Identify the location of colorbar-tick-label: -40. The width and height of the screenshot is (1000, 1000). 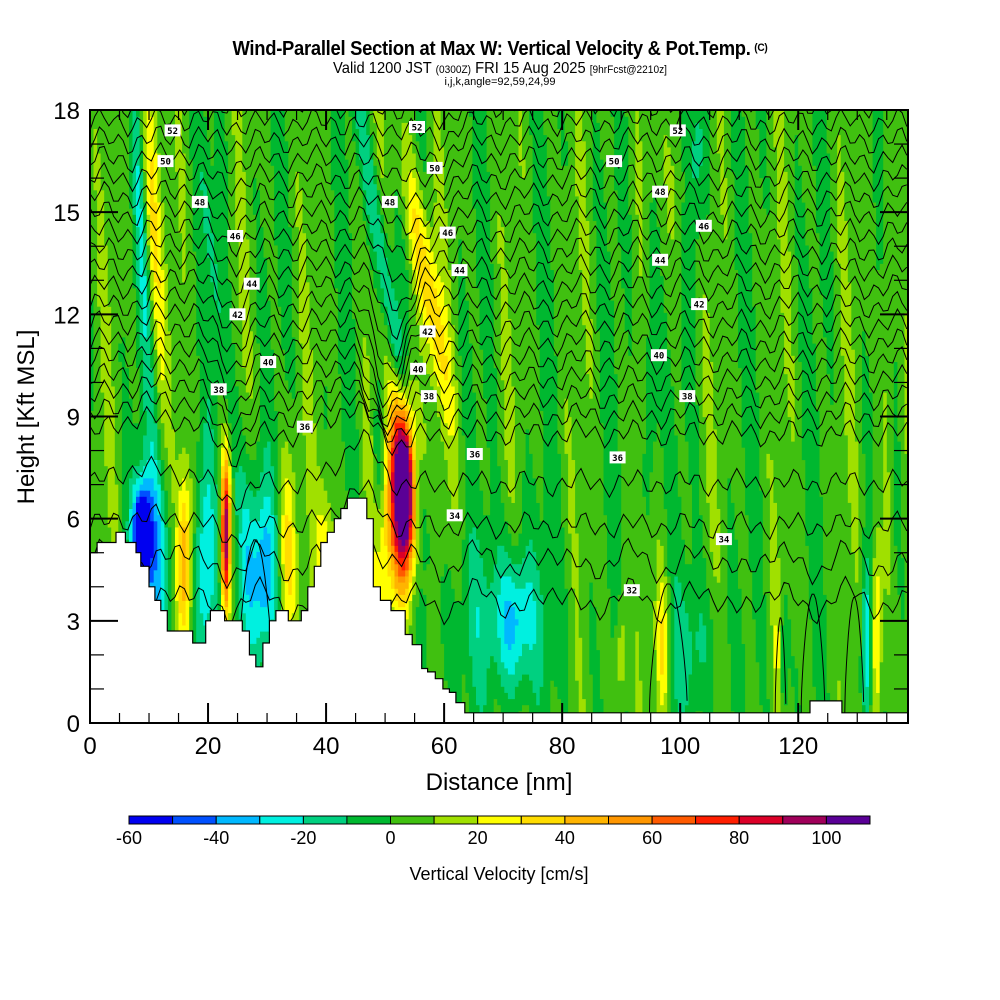
(216, 838).